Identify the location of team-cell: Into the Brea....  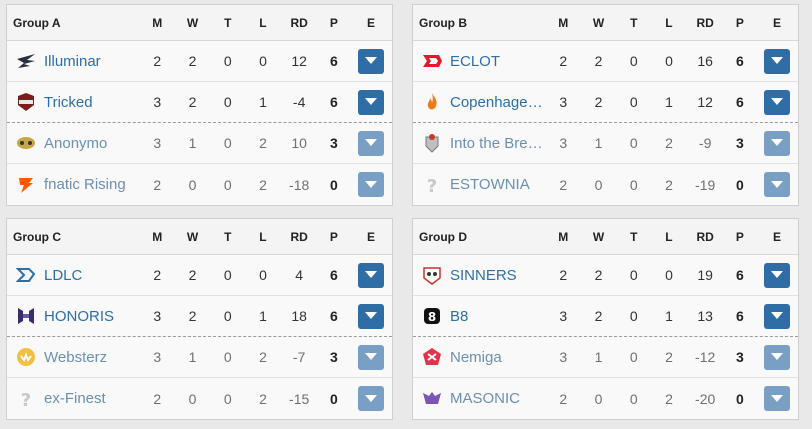
(479, 143).